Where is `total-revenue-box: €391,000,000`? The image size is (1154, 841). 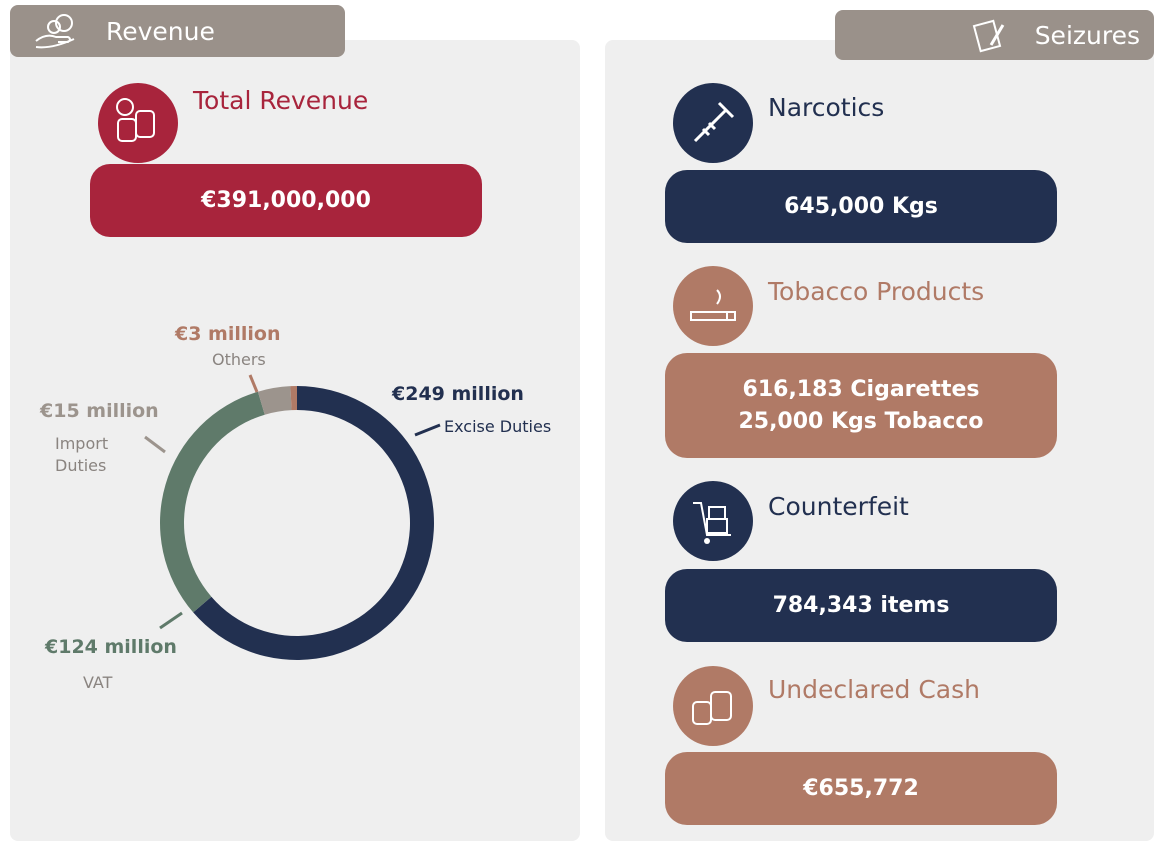
total-revenue-box: €391,000,000 is located at coordinates (286, 200).